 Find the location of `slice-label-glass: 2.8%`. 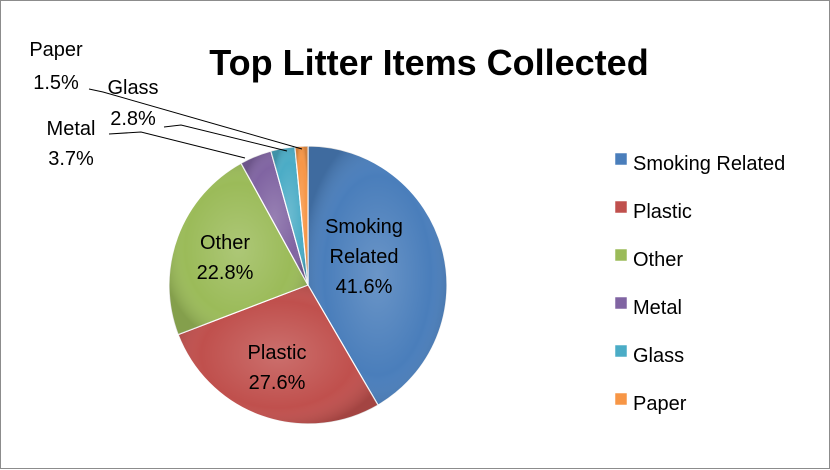

slice-label-glass: 2.8% is located at coordinates (133, 119).